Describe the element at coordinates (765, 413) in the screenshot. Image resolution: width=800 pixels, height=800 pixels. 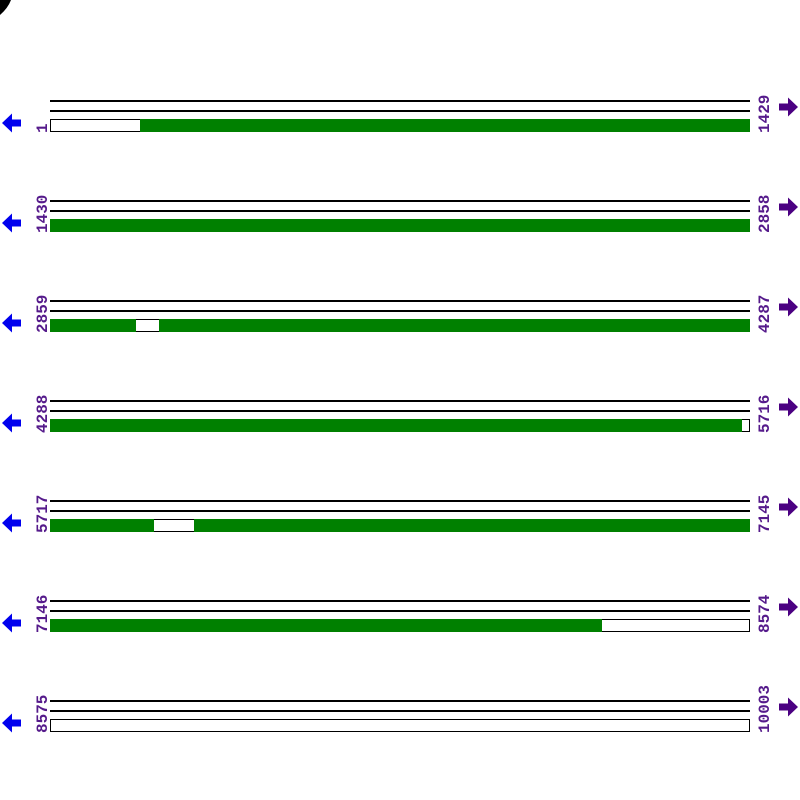
I see `row-end-coordinate: 5716` at that location.